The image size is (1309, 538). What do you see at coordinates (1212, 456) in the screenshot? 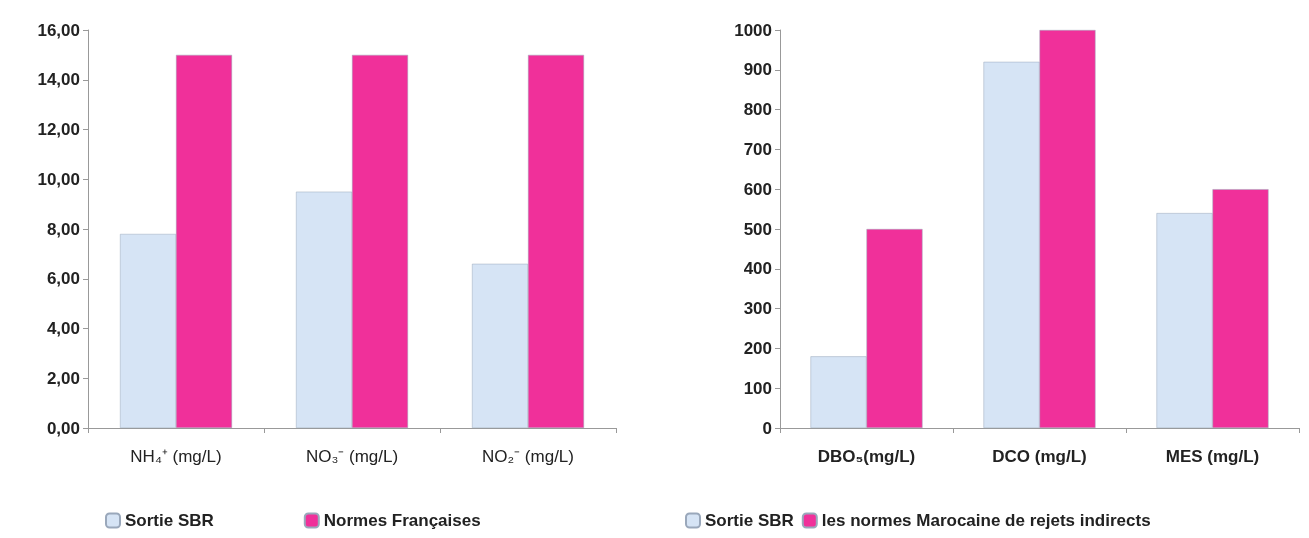
I see `x-tick-label: MES (mg/L)` at bounding box center [1212, 456].